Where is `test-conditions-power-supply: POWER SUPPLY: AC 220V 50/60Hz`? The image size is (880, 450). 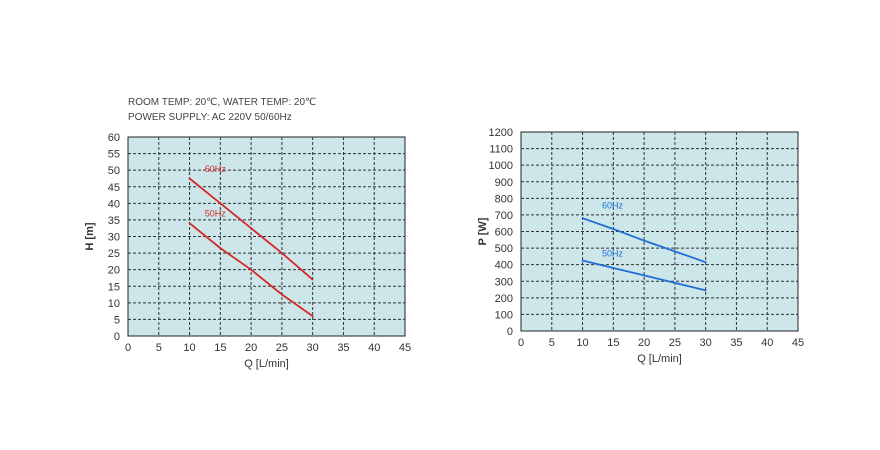 test-conditions-power-supply: POWER SUPPLY: AC 220V 50/60Hz is located at coordinates (210, 117).